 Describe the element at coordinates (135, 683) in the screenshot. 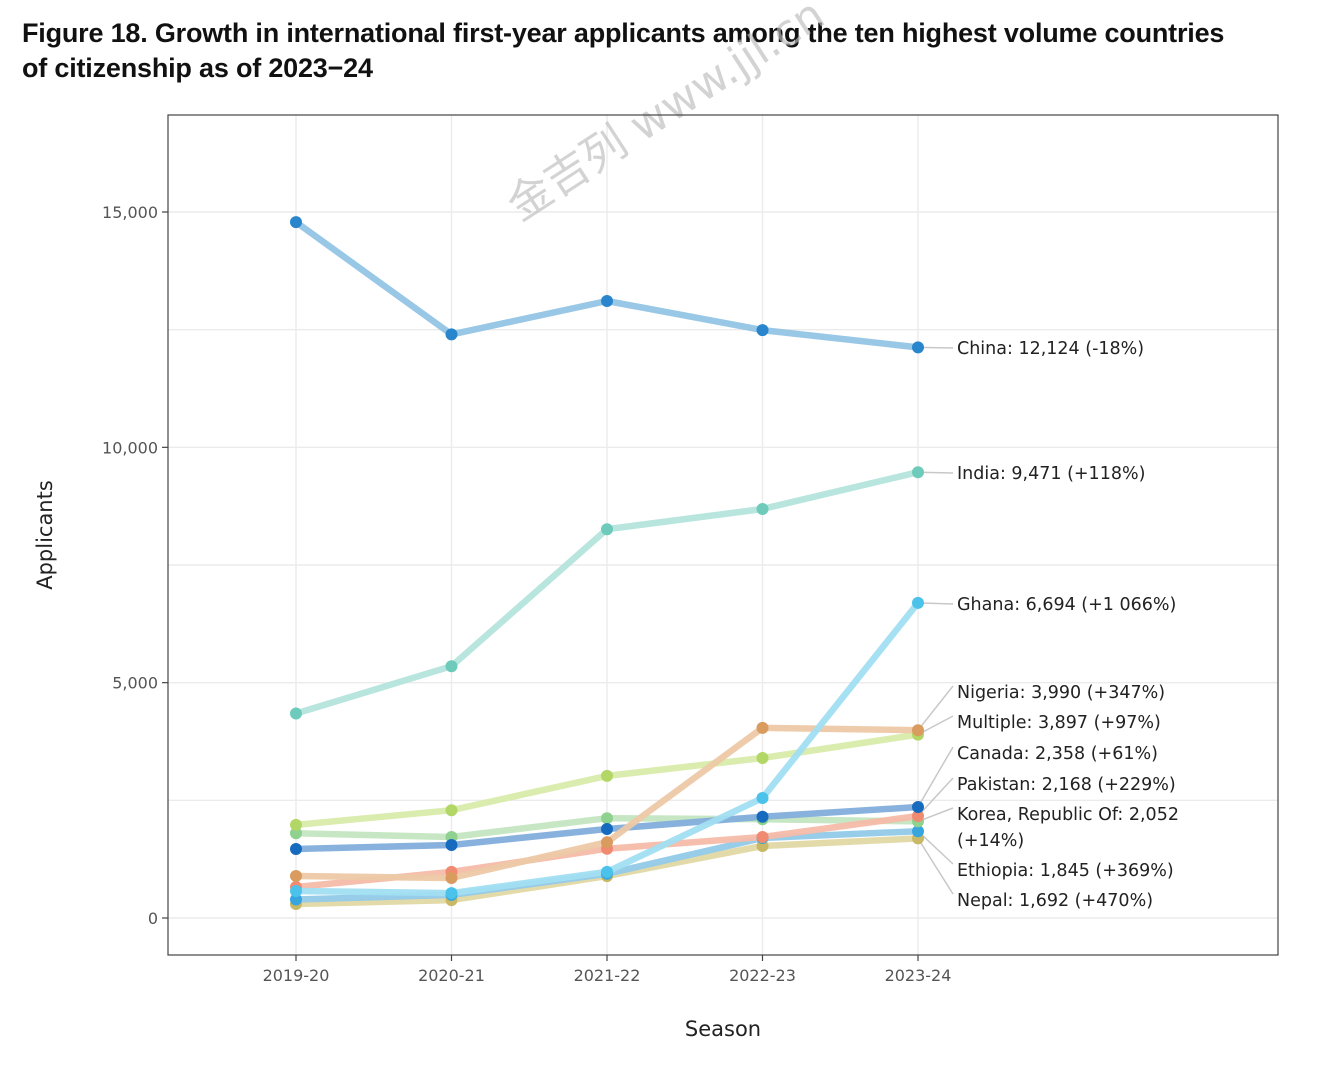

I see `y-tick-label: 5,000` at that location.